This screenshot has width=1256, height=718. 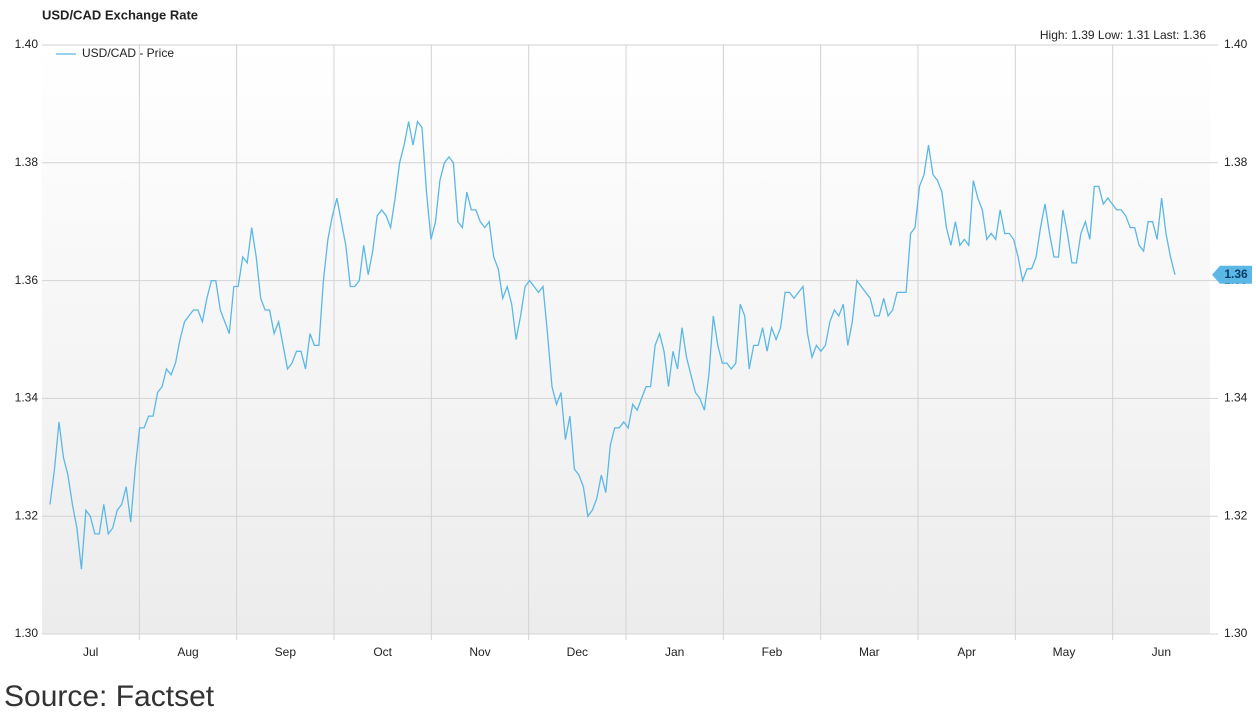 I want to click on y-tick-label: 1.40, so click(x=27, y=44).